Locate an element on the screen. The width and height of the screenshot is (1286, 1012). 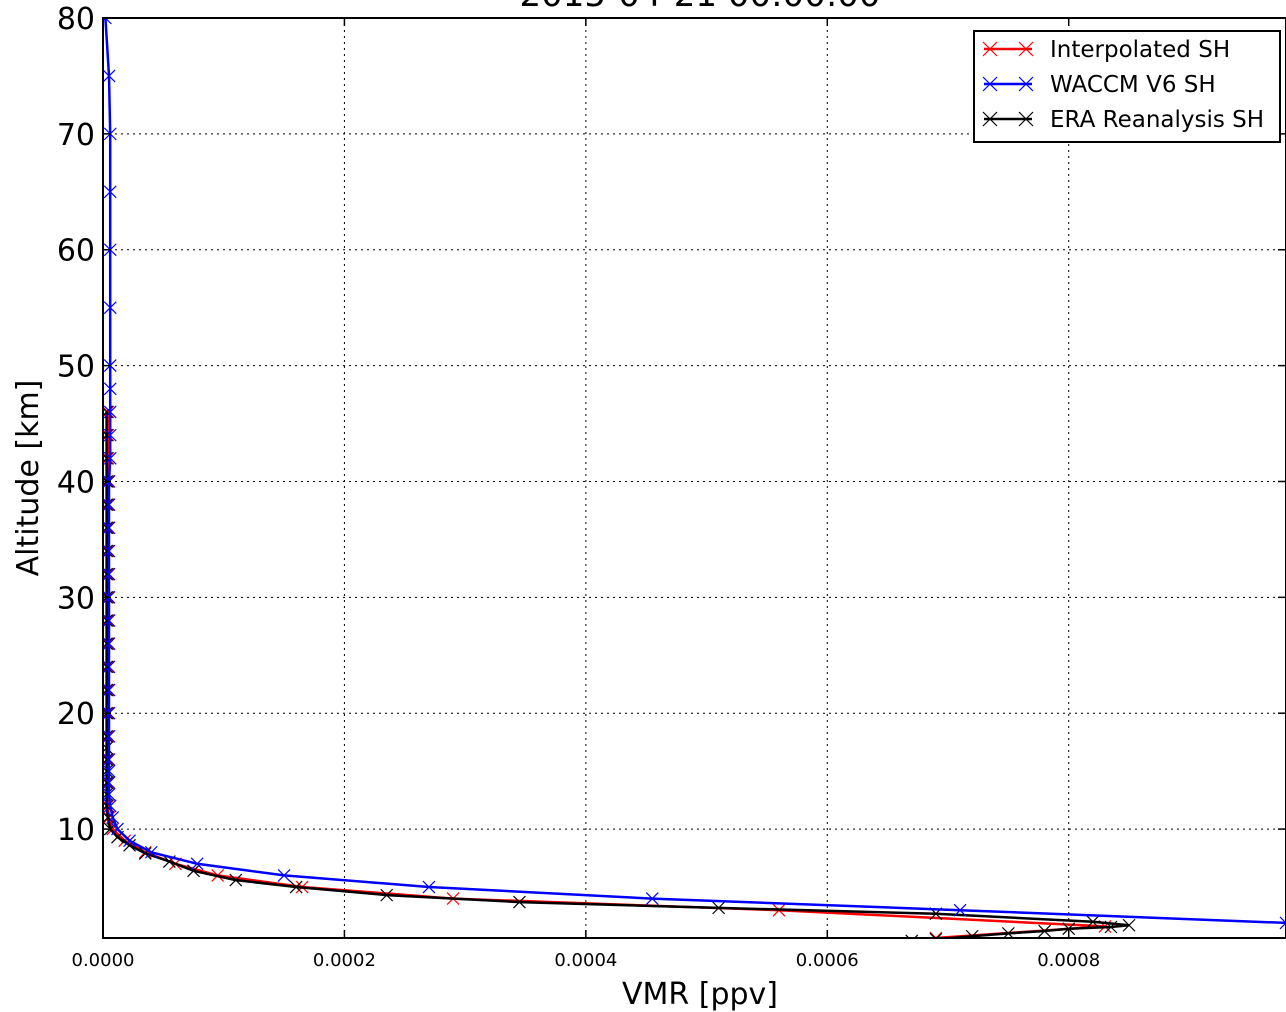
x-tick-label: 0.0004 is located at coordinates (585, 960).